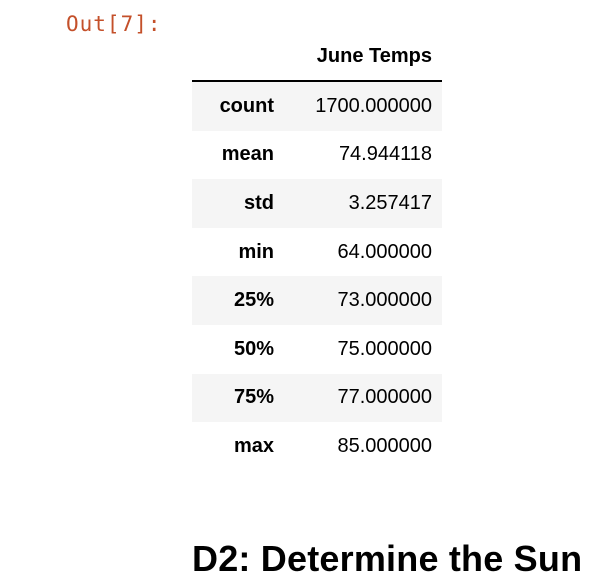 The image size is (614, 572). I want to click on row-value: 64.000000, so click(384, 251).